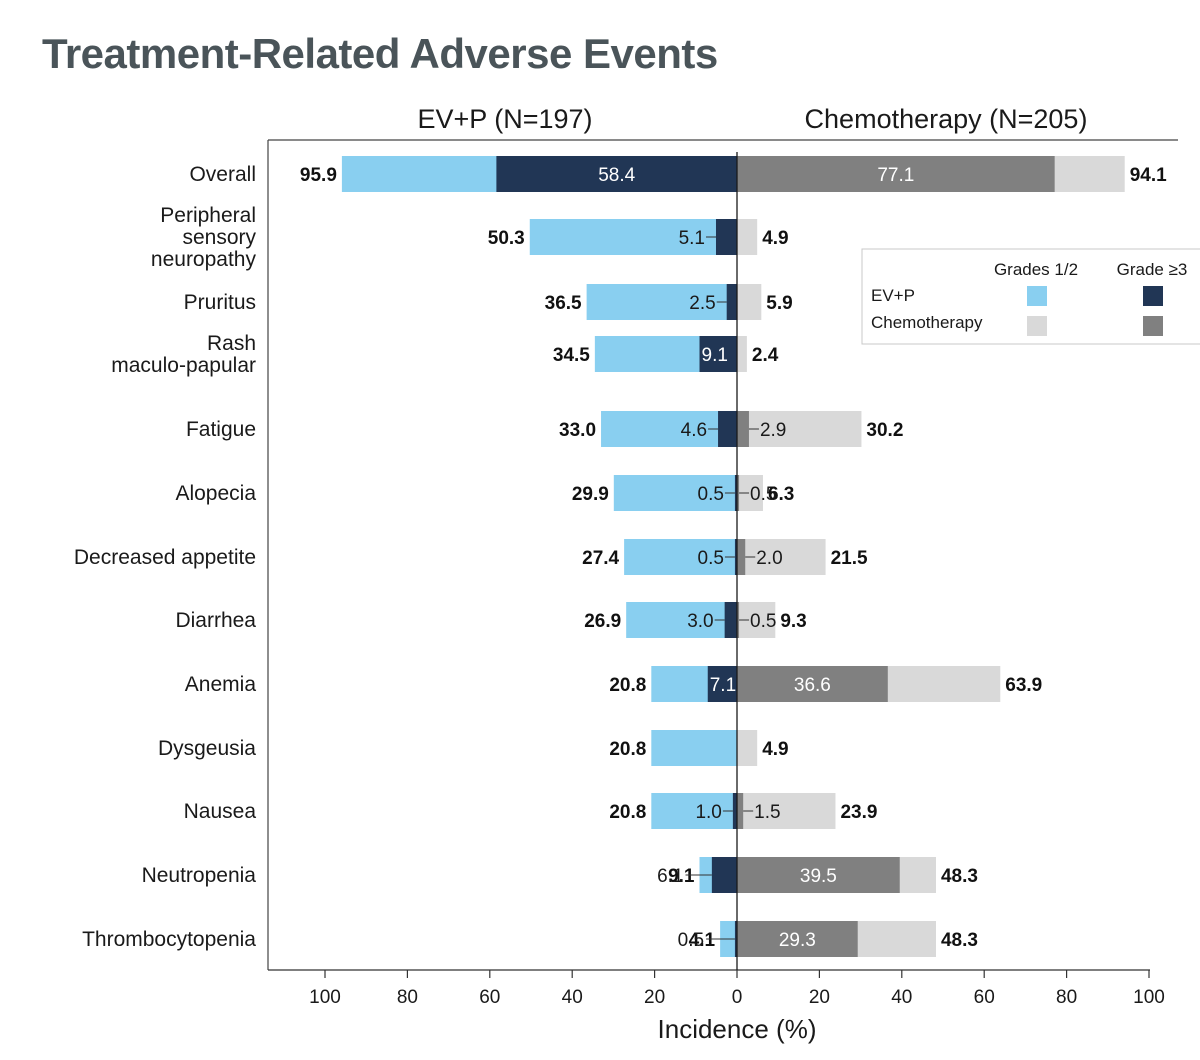 This screenshot has width=1200, height=1060. I want to click on legend-row-label: Chemotherapy, so click(927, 322).